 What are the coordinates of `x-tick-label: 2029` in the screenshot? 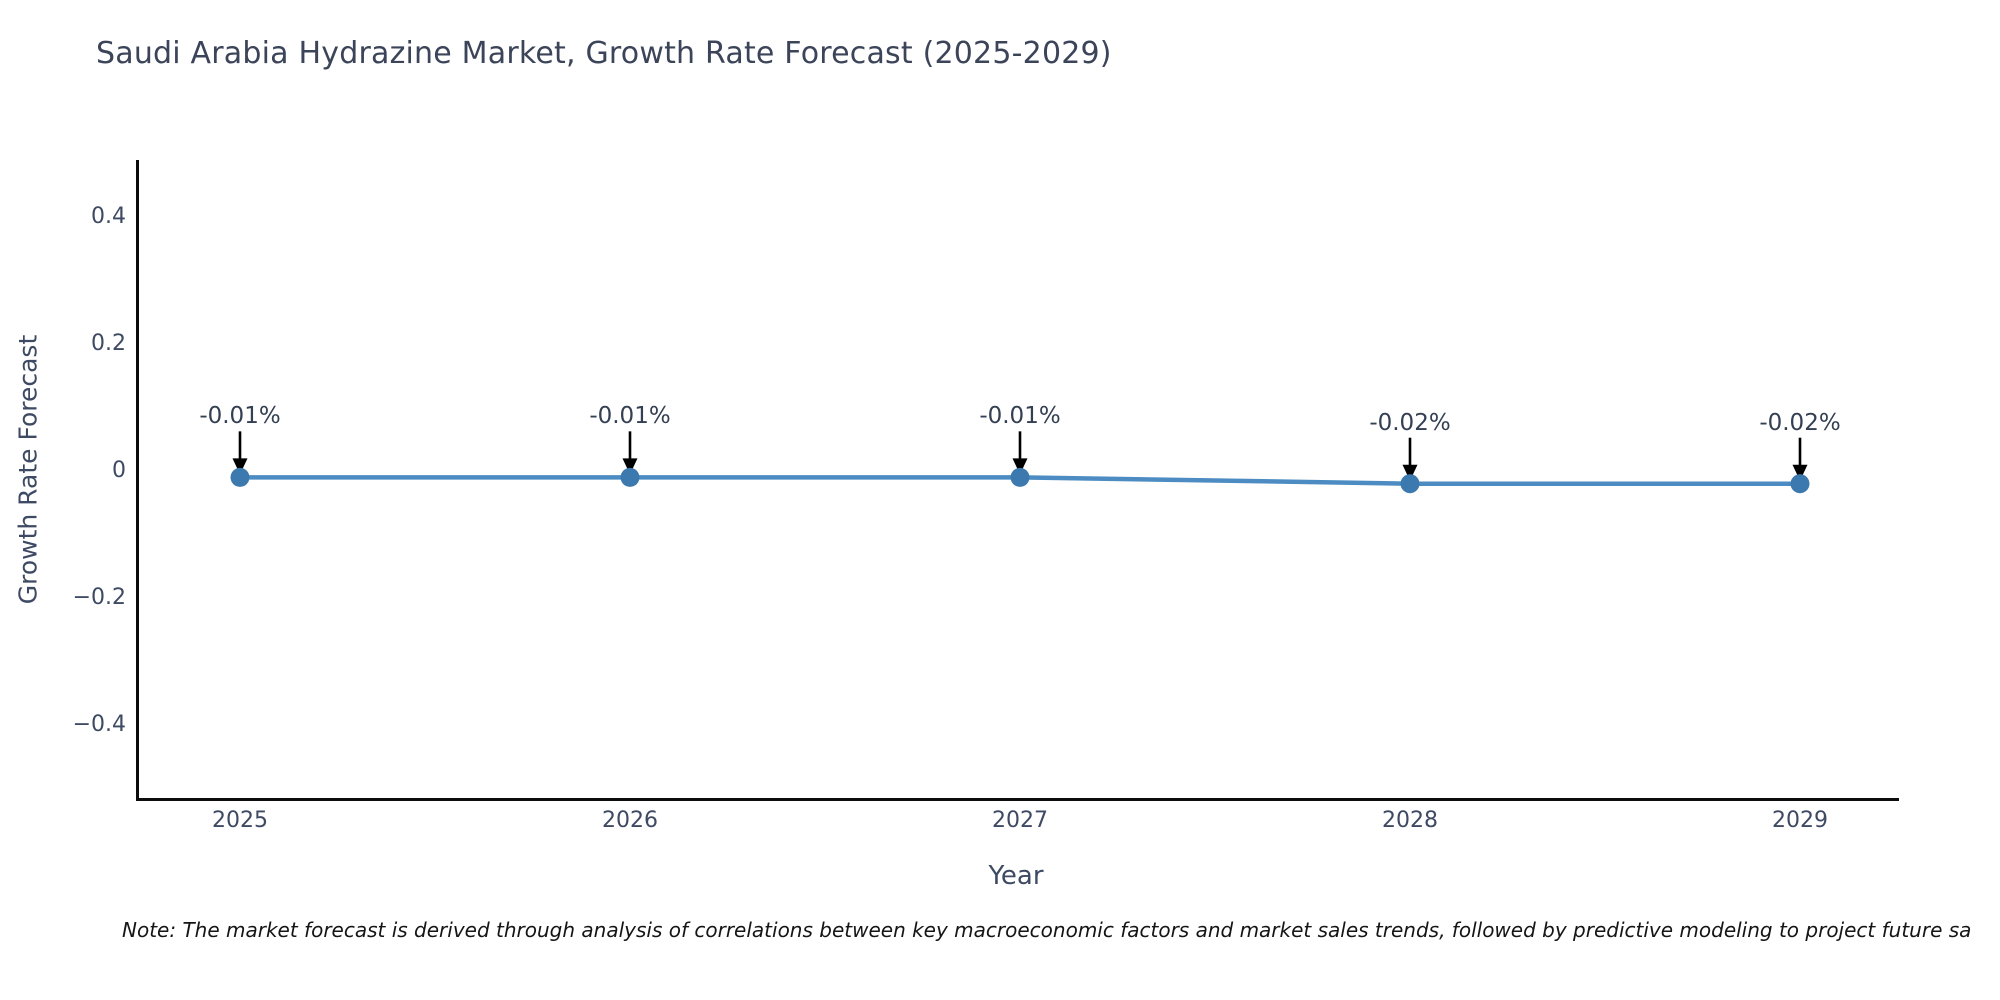 It's located at (1800, 820).